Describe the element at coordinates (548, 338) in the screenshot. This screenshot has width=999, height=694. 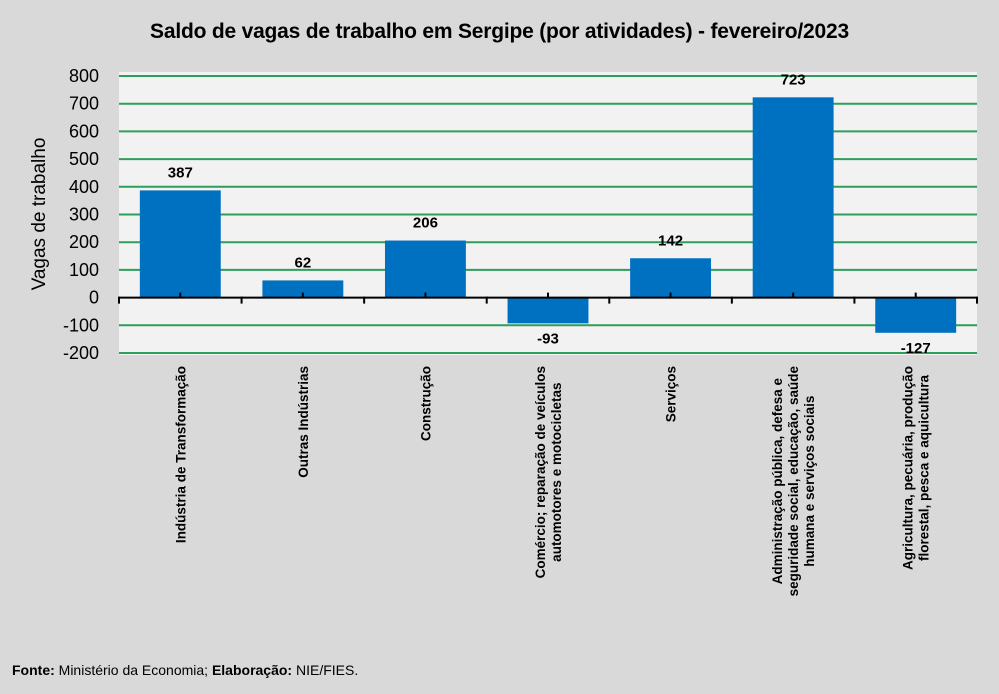
I see `data-label: -93` at that location.